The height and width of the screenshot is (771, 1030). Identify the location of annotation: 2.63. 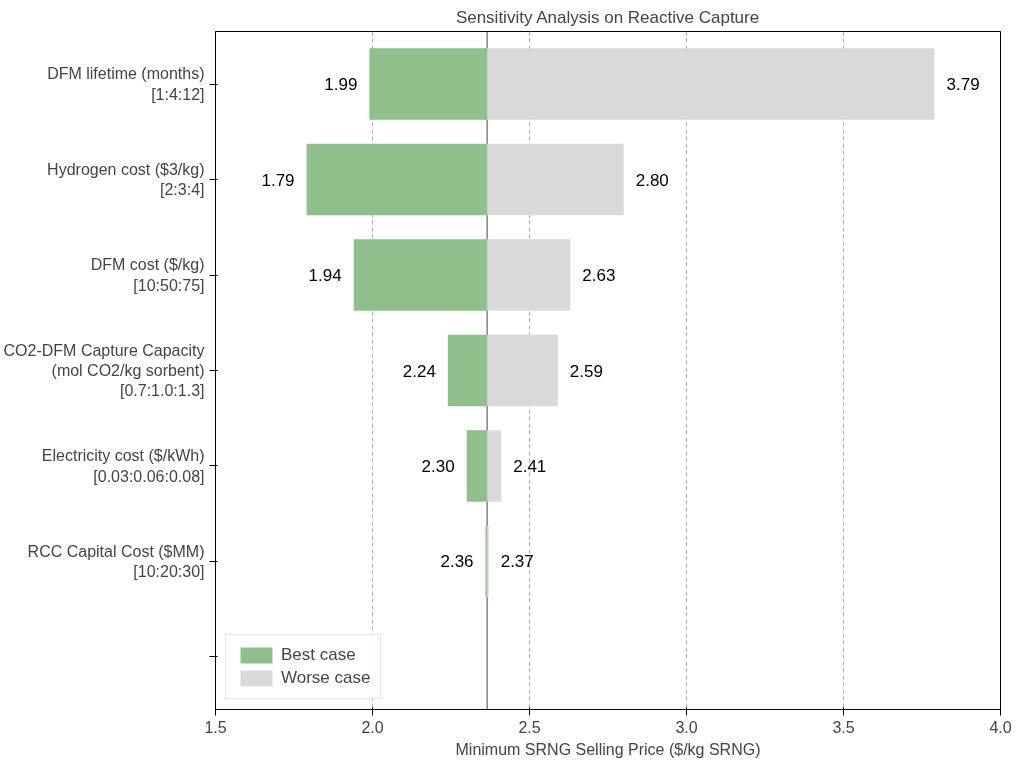
(599, 276).